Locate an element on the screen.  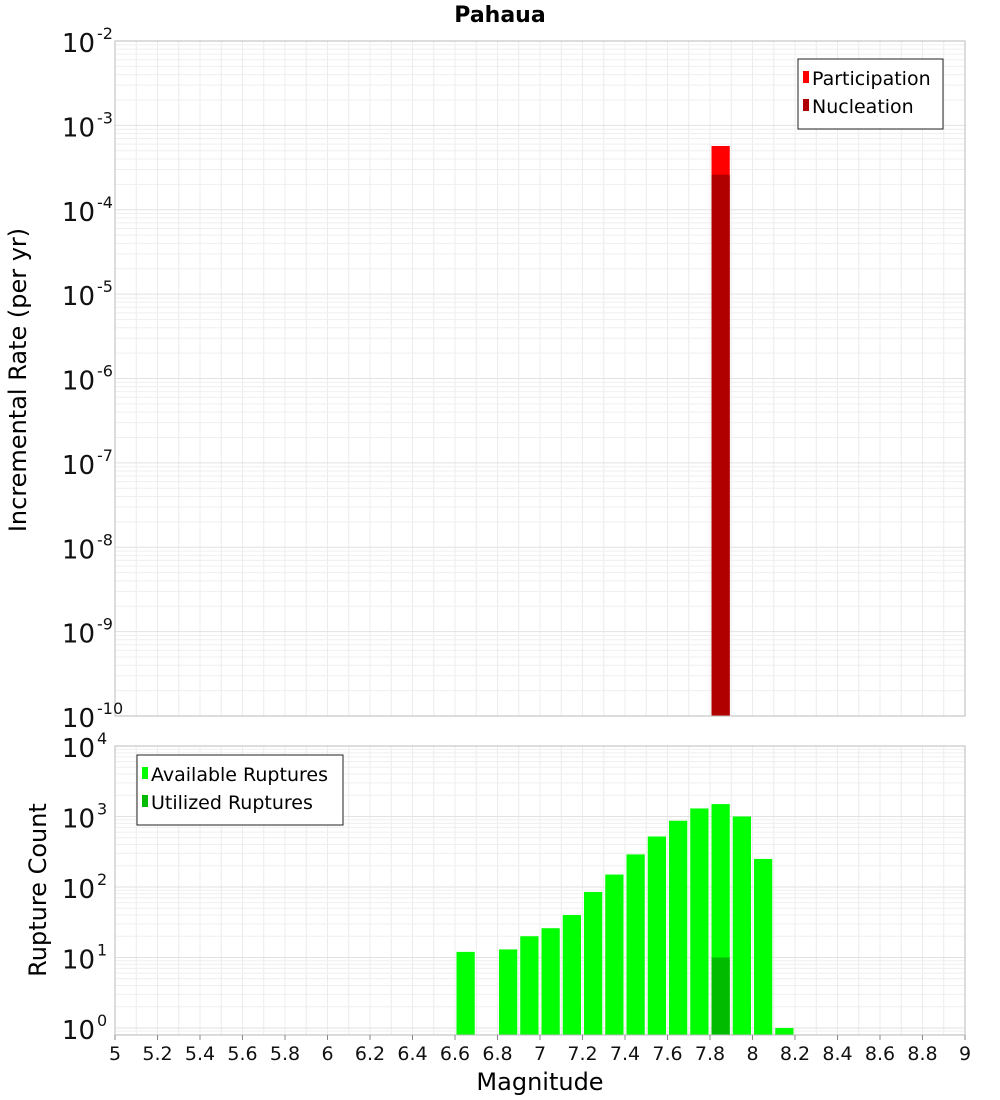
bottom-y-tick-exponent: 0 is located at coordinates (102, 1020).